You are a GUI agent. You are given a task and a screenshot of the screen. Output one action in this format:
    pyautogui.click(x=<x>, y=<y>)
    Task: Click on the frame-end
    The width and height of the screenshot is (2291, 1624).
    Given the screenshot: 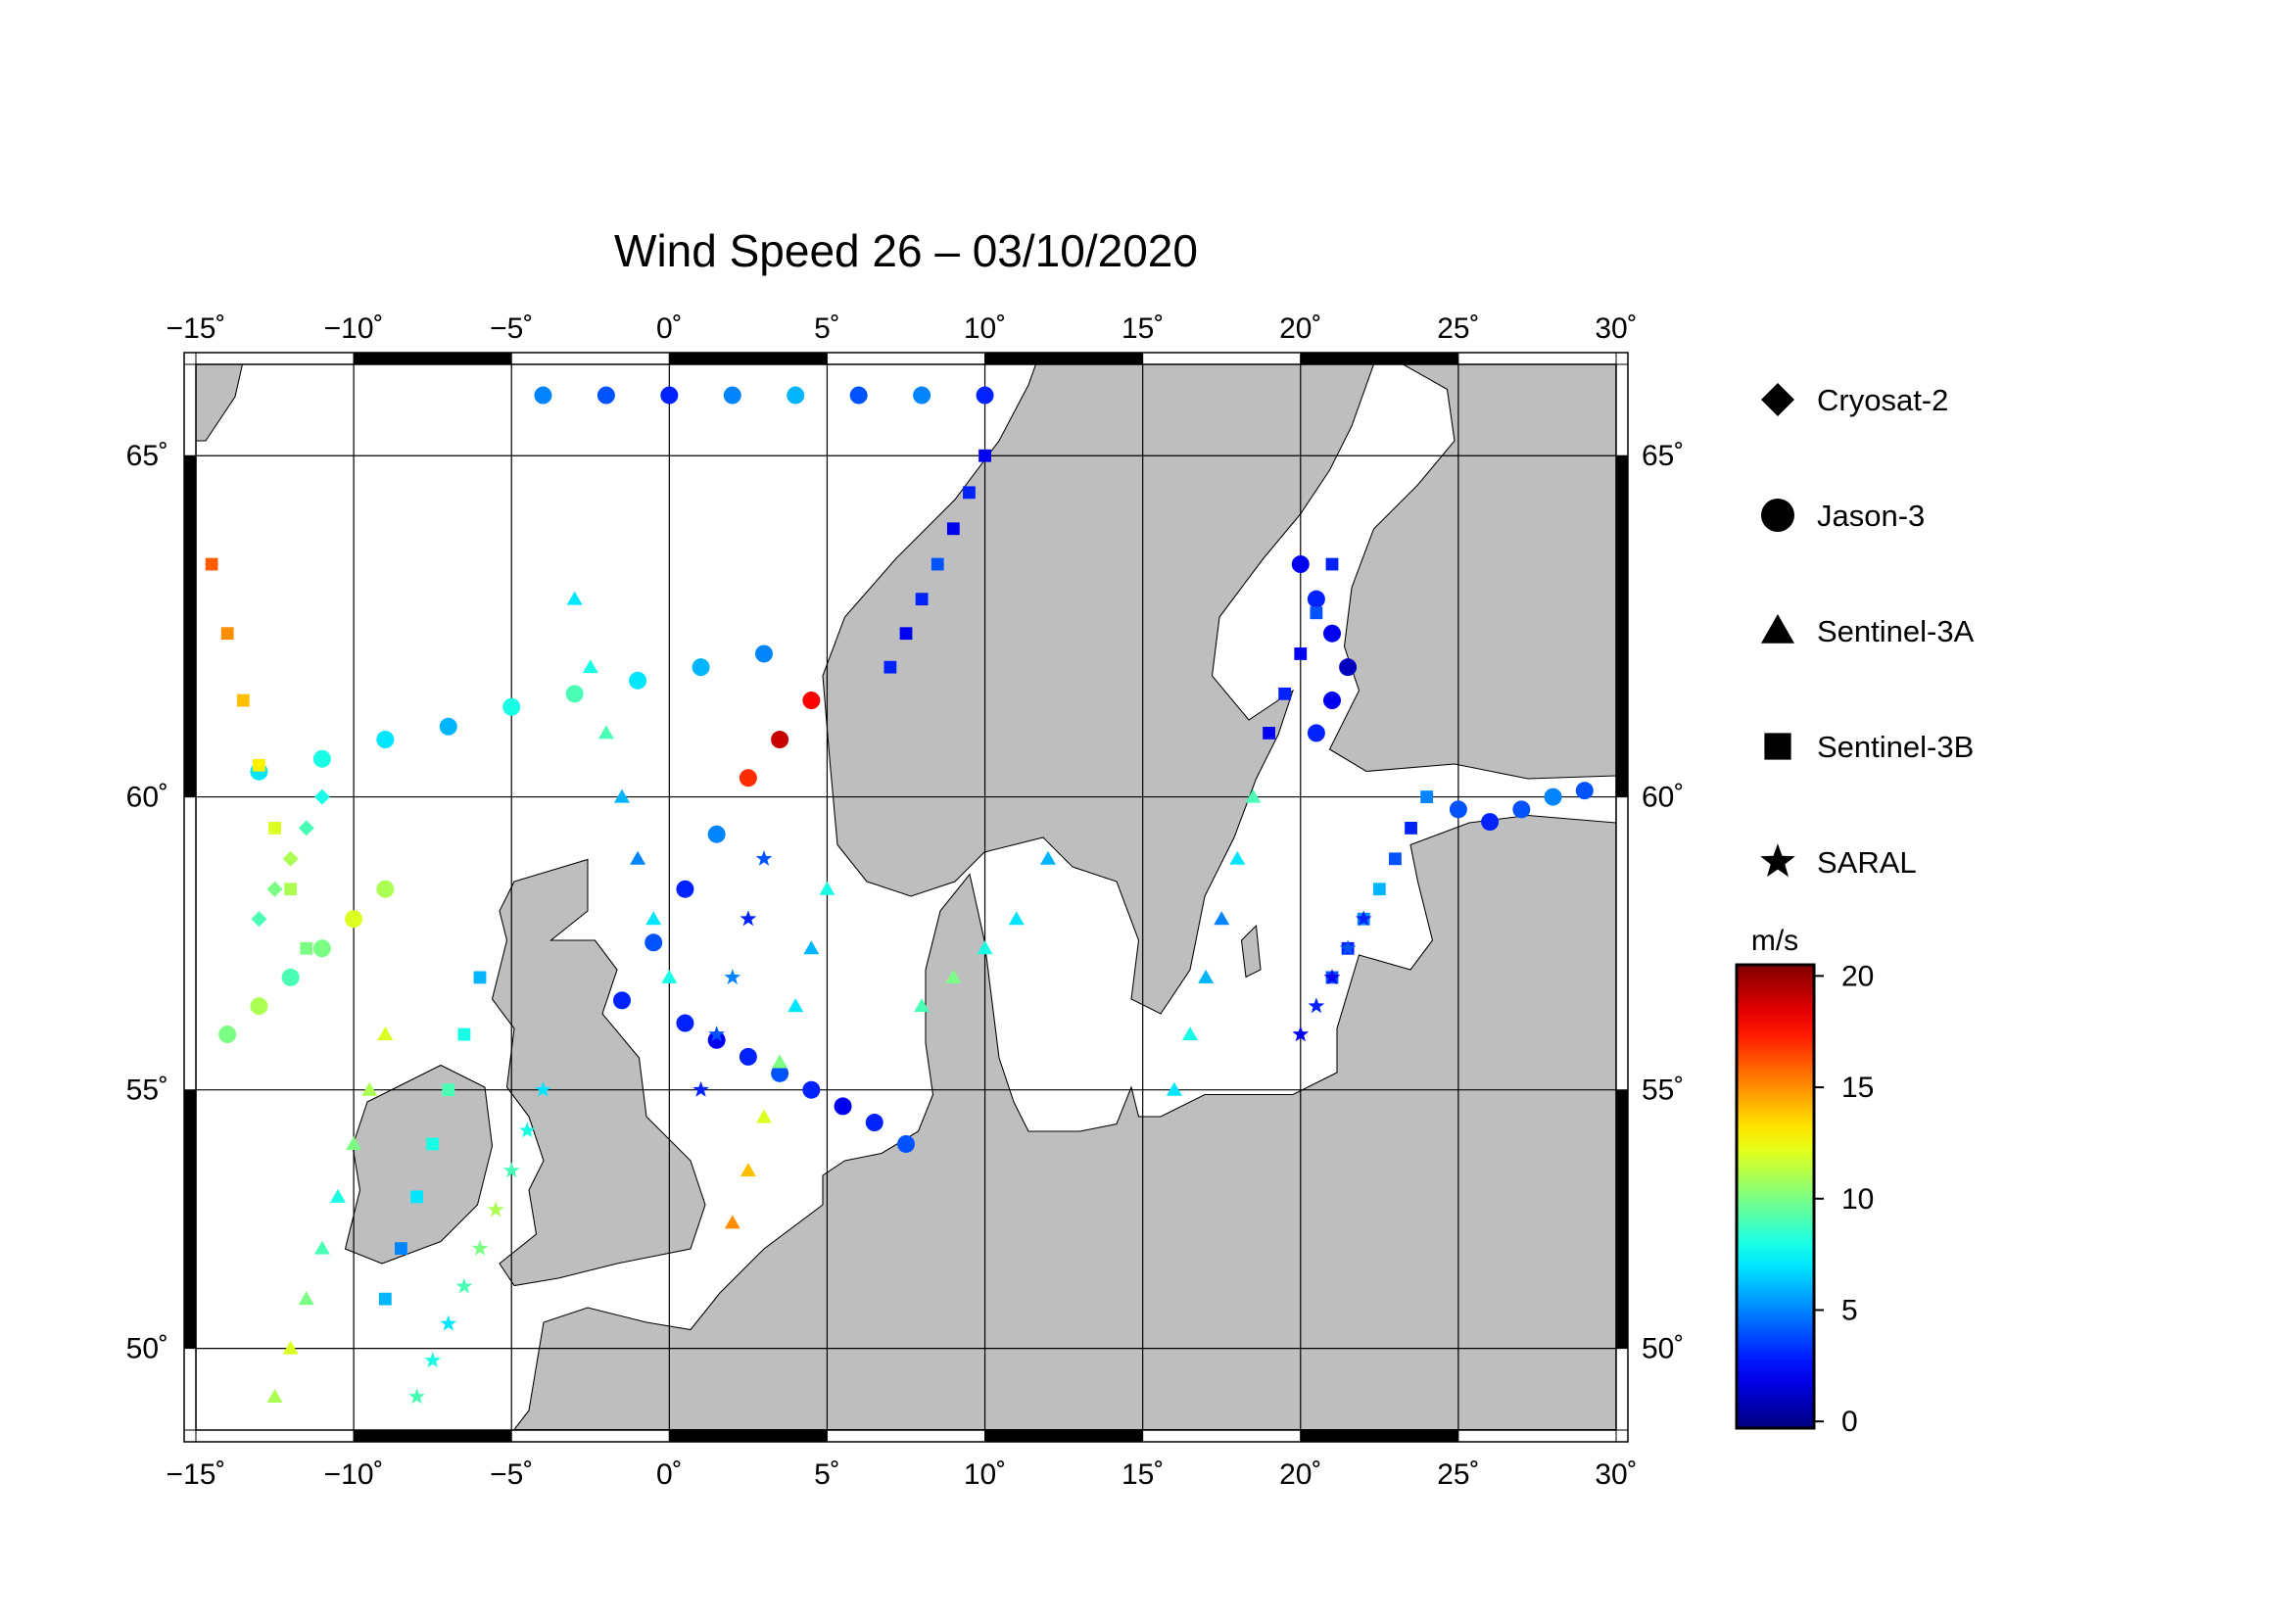 What is the action you would take?
    pyautogui.click(x=190, y=409)
    